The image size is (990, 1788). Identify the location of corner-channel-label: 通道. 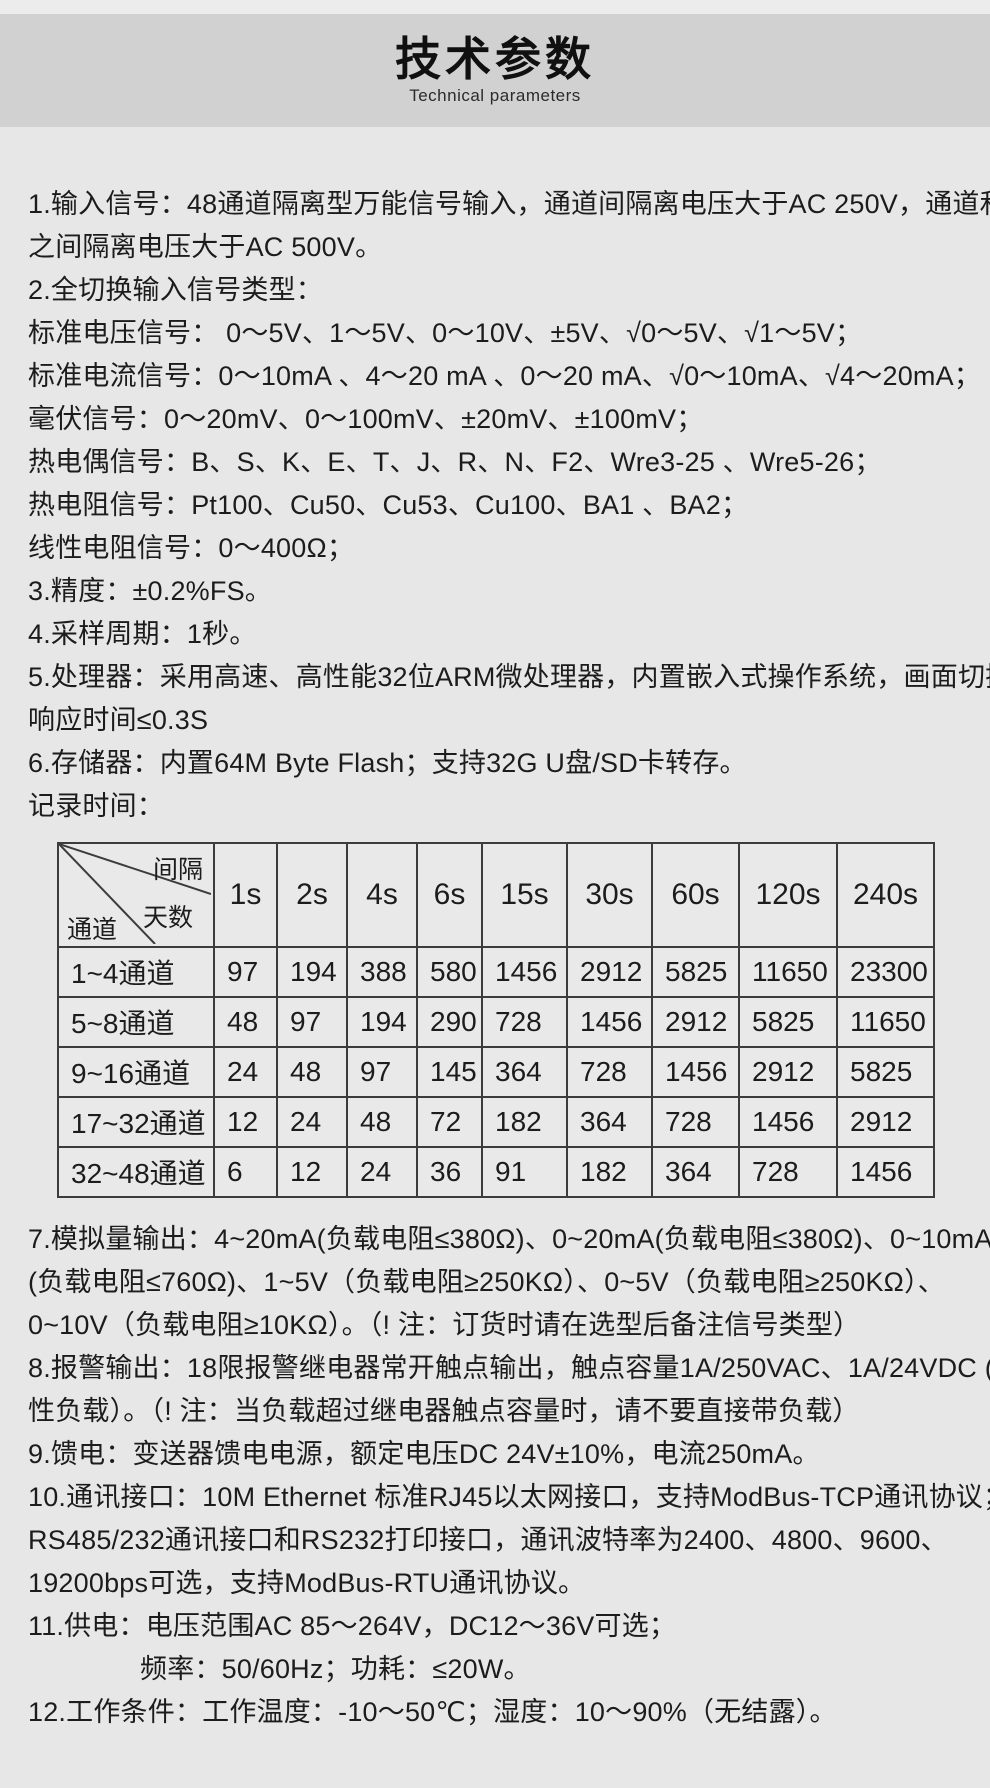
(92, 930).